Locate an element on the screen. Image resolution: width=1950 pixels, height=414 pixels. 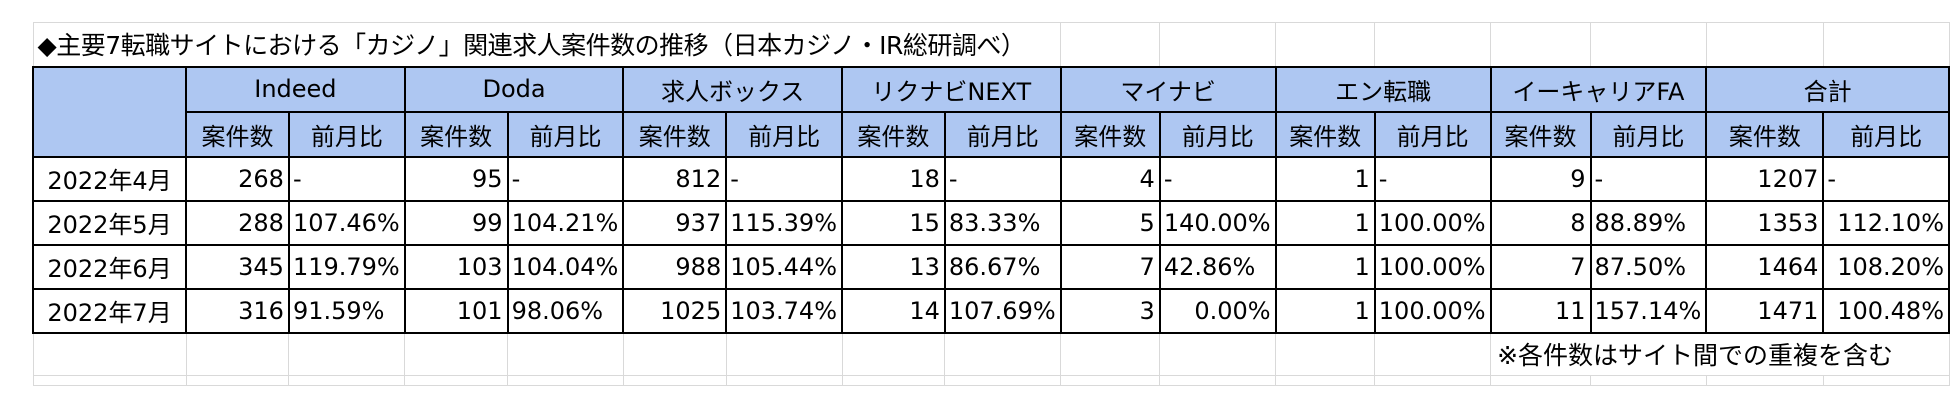
mom-cell: 157.14% is located at coordinates (1648, 310).